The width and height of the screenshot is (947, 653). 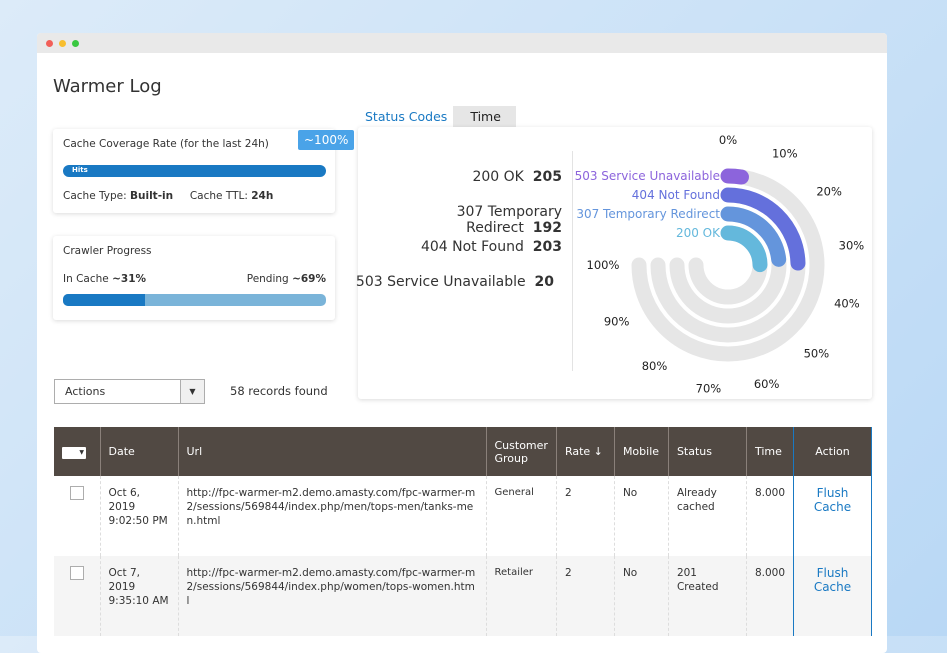 What do you see at coordinates (728, 140) in the screenshot?
I see `tick-label: 0%` at bounding box center [728, 140].